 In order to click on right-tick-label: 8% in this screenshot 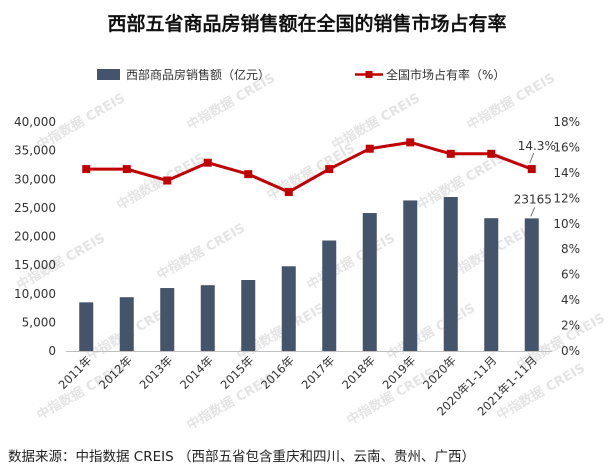, I will do `click(570, 249)`.